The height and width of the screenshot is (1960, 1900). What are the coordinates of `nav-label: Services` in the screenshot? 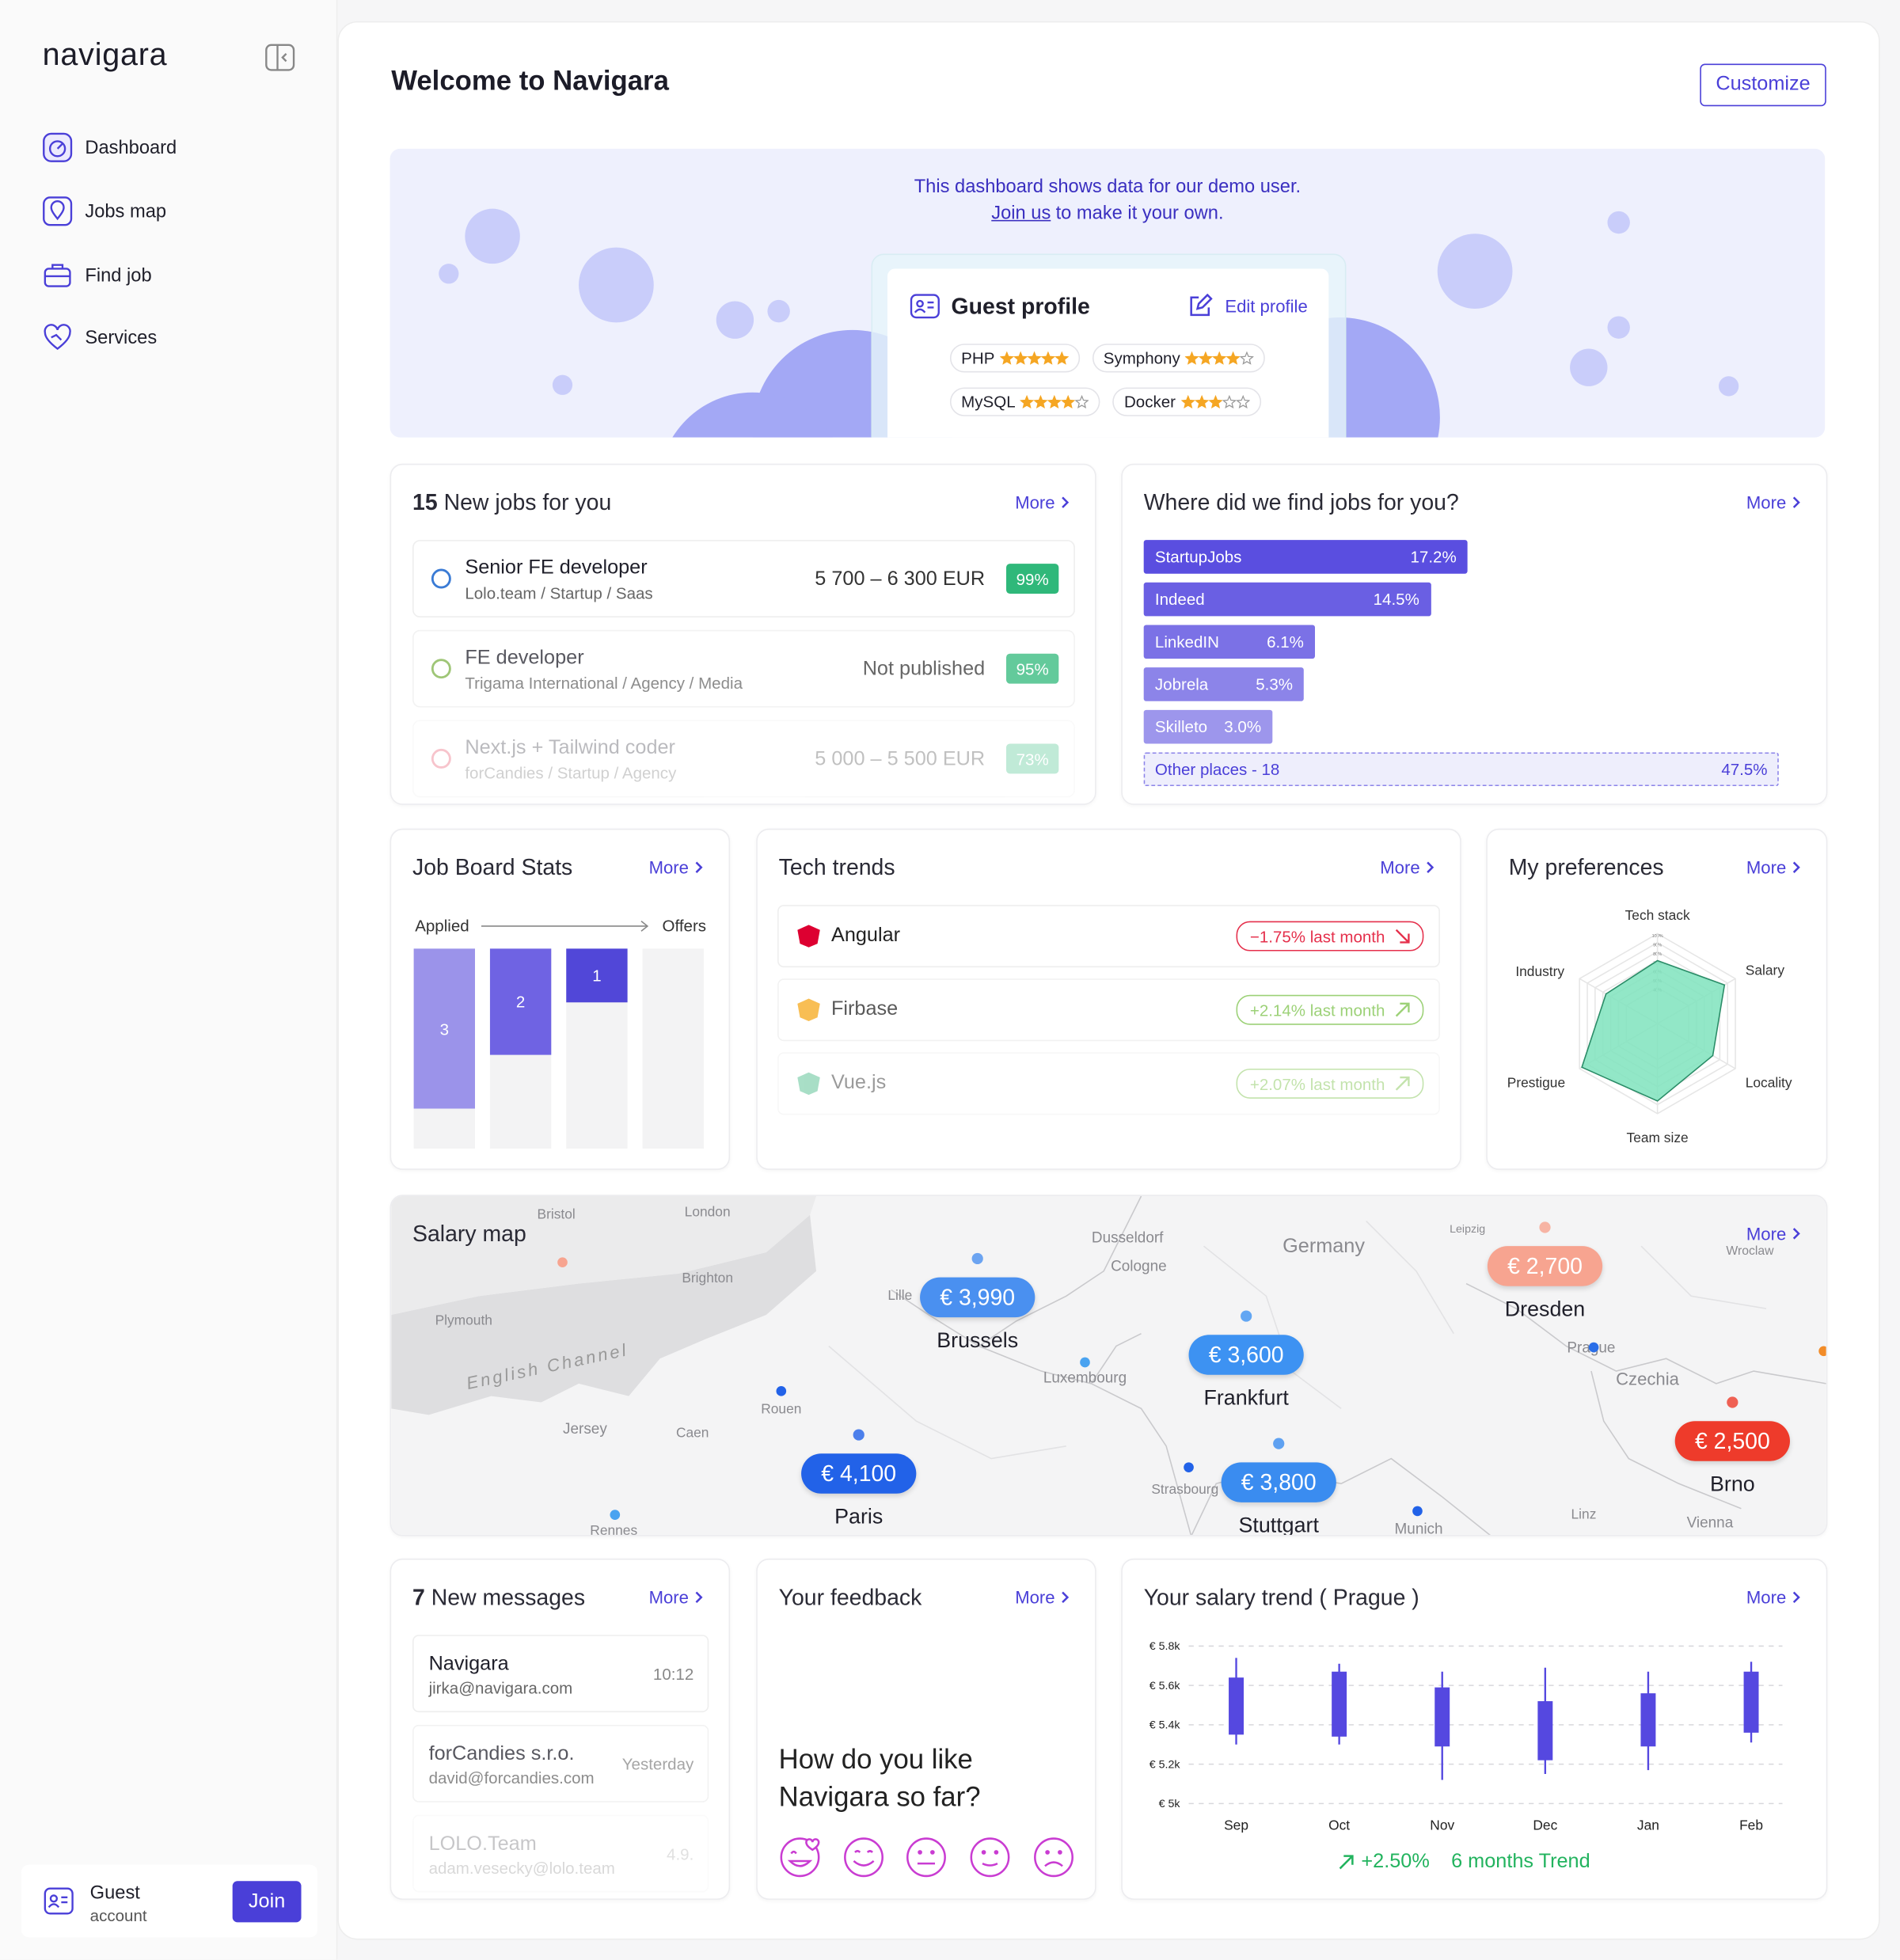 It's located at (121, 337).